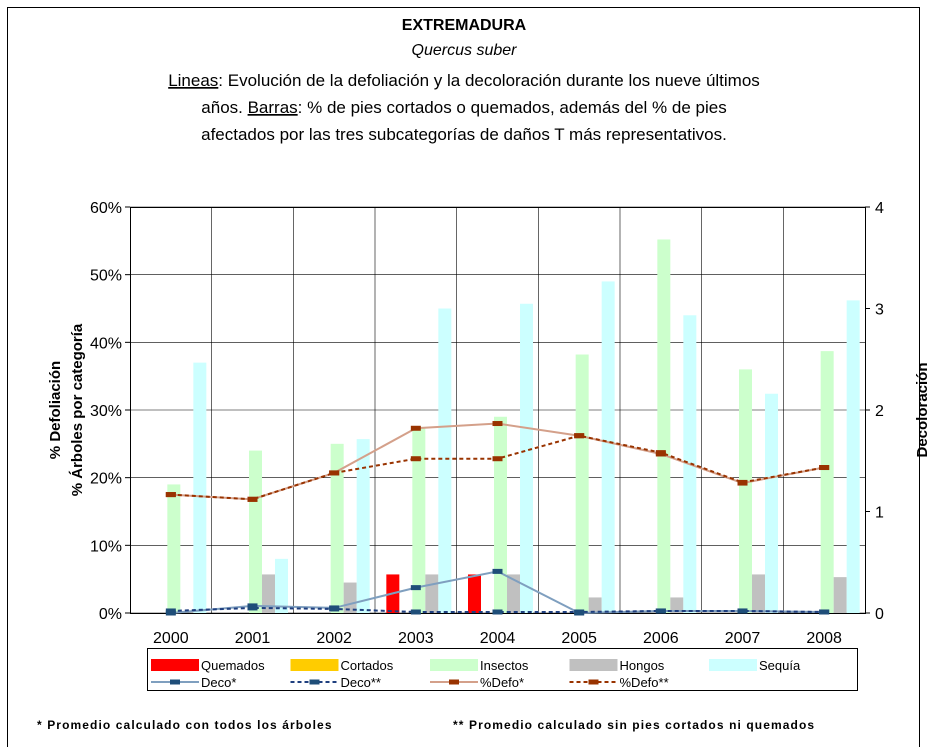  I want to click on legend-label: Deco*, so click(218, 682).